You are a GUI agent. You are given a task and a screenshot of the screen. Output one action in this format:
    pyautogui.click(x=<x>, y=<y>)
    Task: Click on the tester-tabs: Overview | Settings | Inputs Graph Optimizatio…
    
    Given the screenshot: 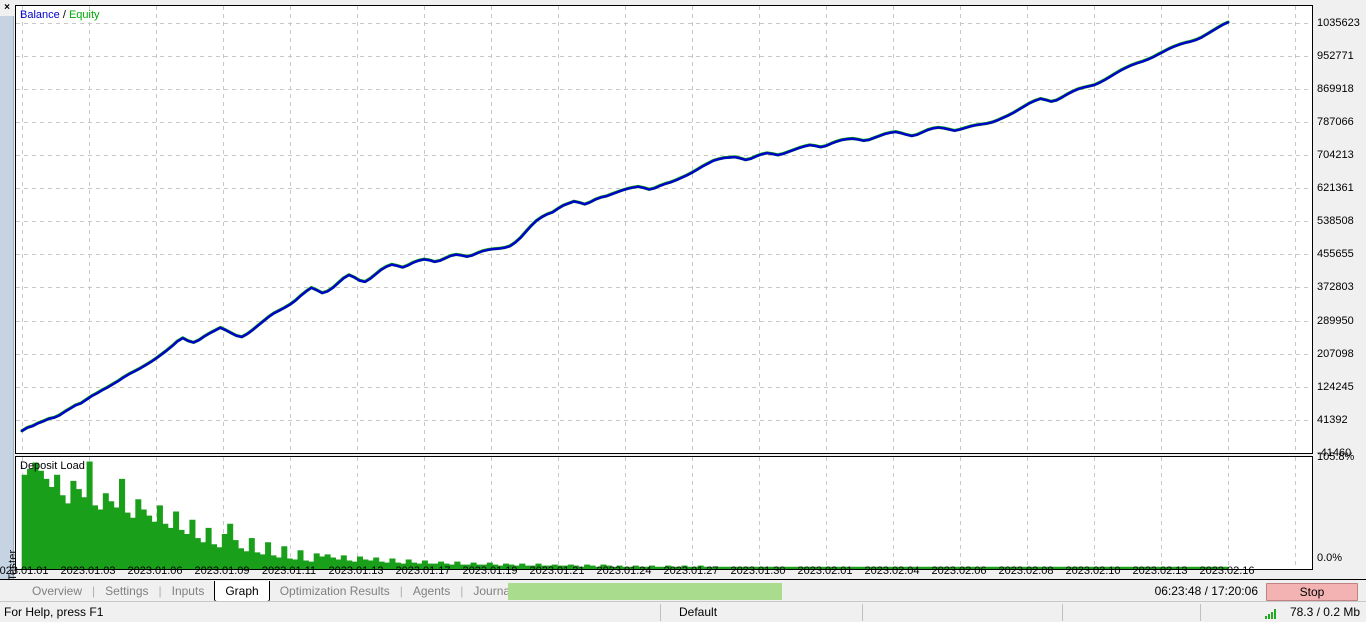 What is the action you would take?
    pyautogui.click(x=272, y=591)
    